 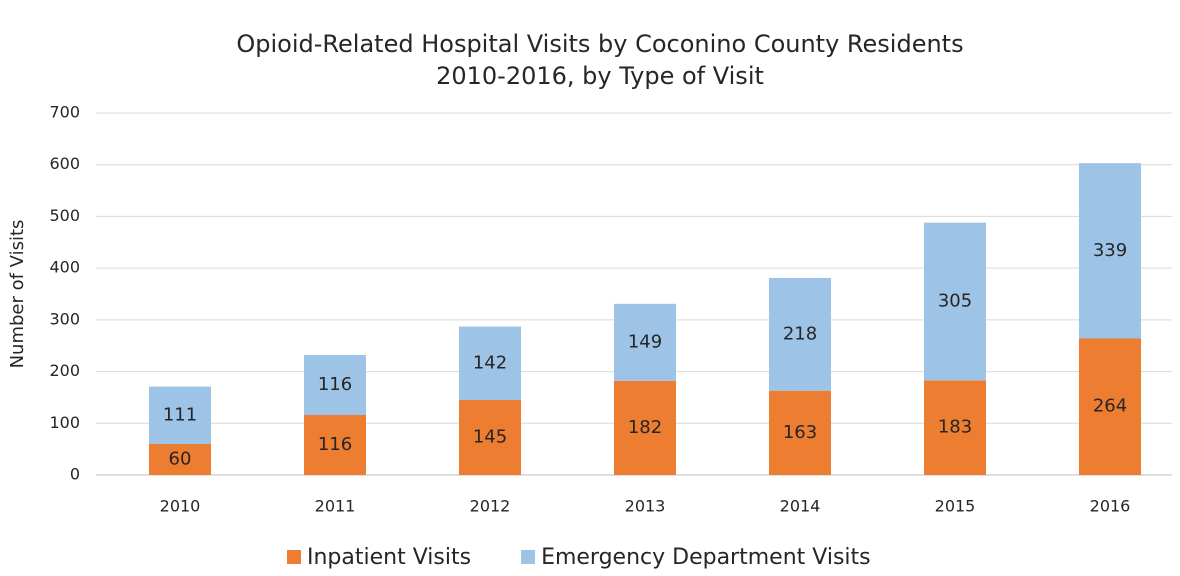 I want to click on x-tick-label: 2014, so click(x=800, y=506).